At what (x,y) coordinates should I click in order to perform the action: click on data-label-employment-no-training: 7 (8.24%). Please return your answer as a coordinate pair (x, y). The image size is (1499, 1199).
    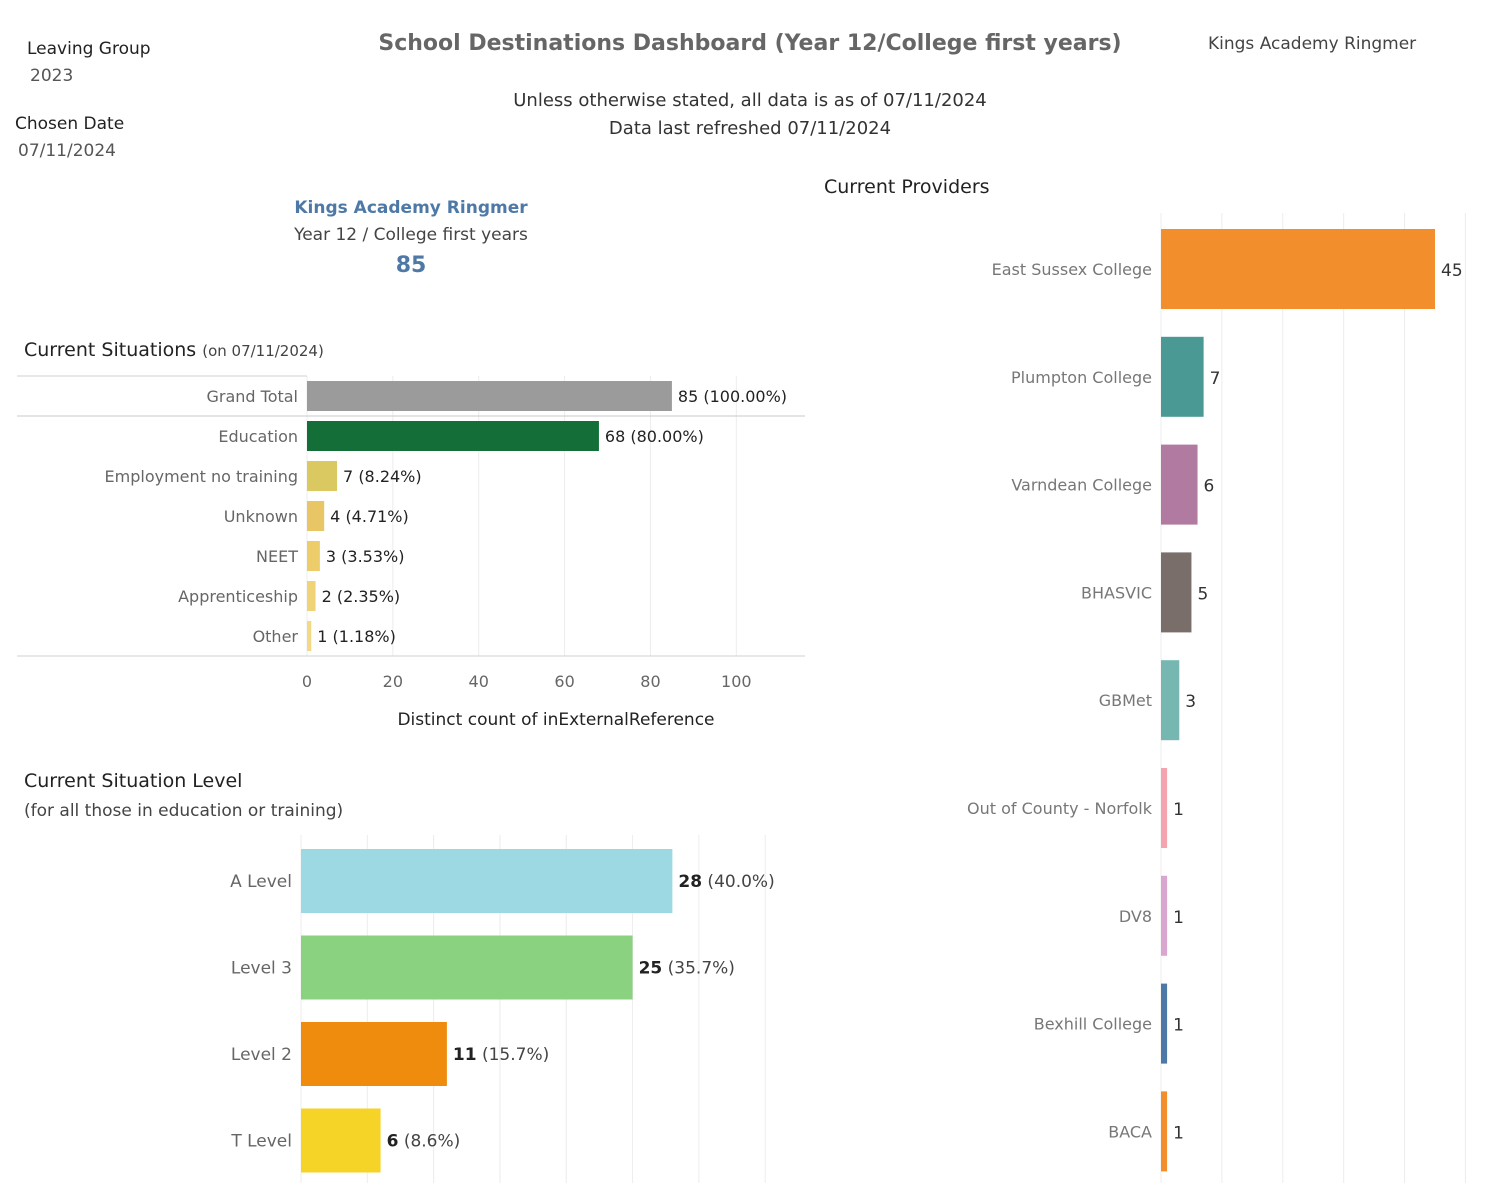
    Looking at the image, I should click on (382, 476).